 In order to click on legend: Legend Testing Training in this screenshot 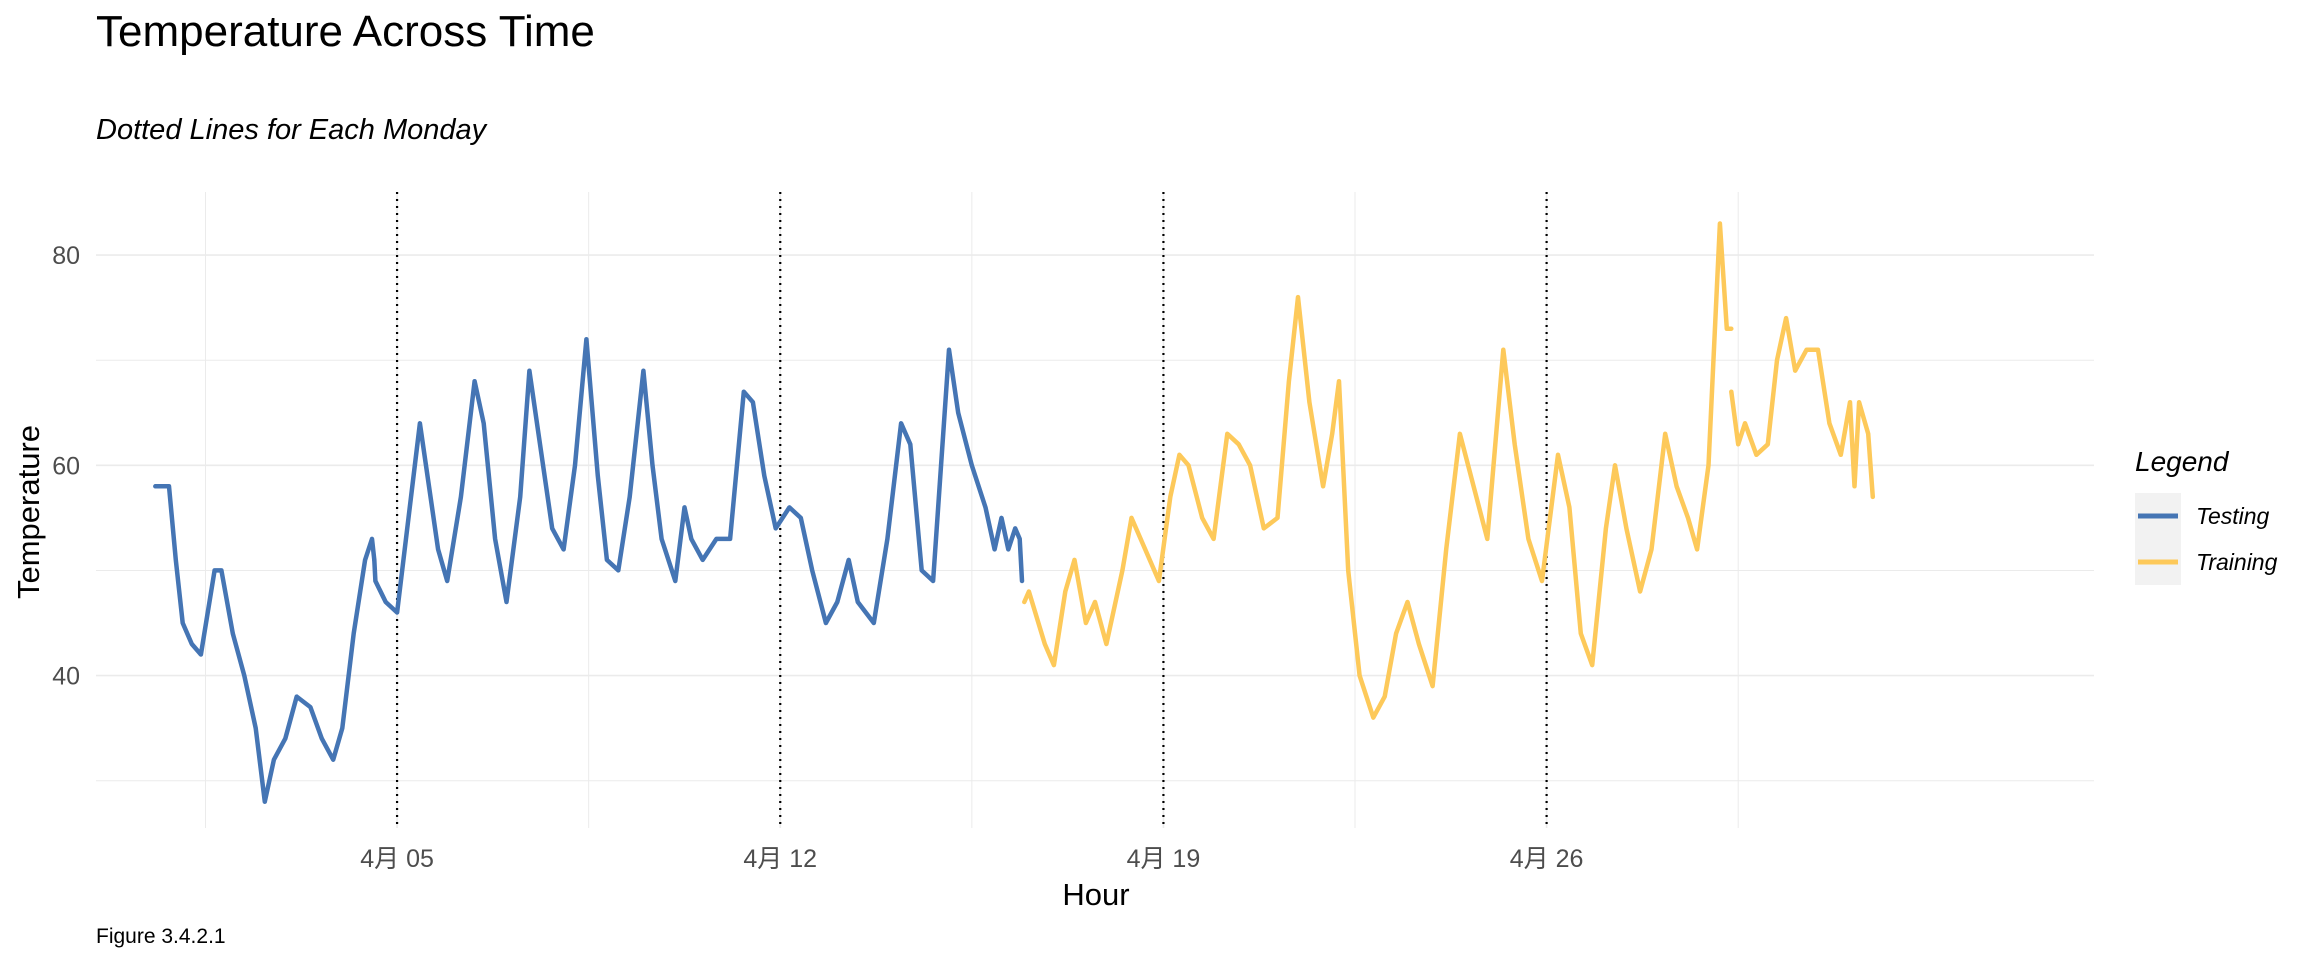, I will do `click(2206, 515)`.